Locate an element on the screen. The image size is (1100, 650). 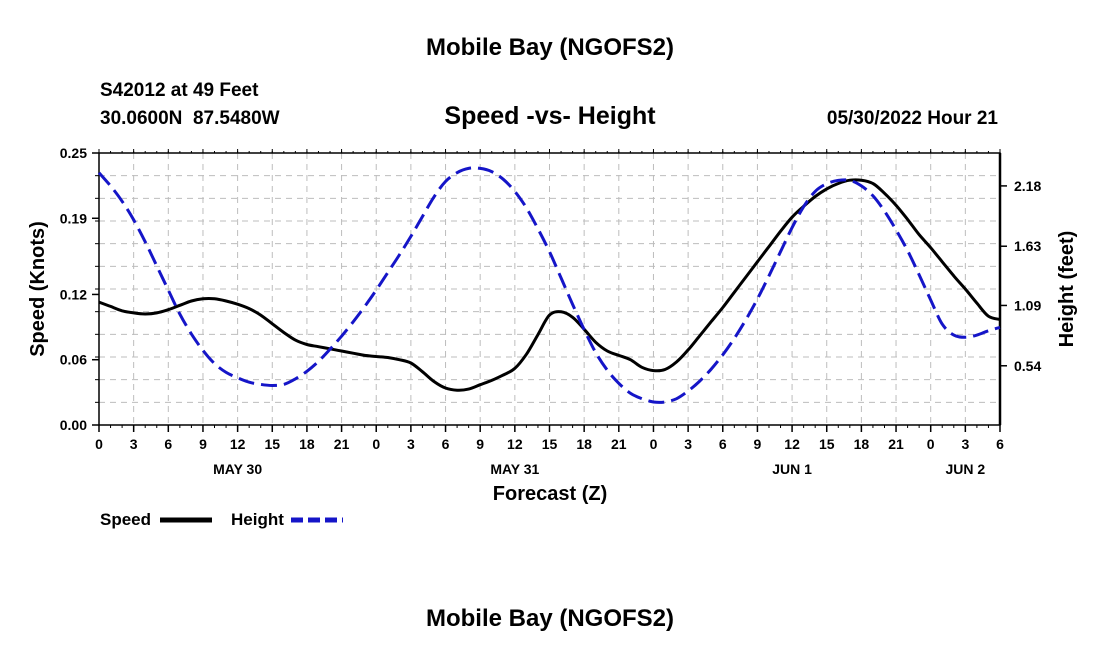
chart-title: Speed -vs- Height is located at coordinates (550, 116).